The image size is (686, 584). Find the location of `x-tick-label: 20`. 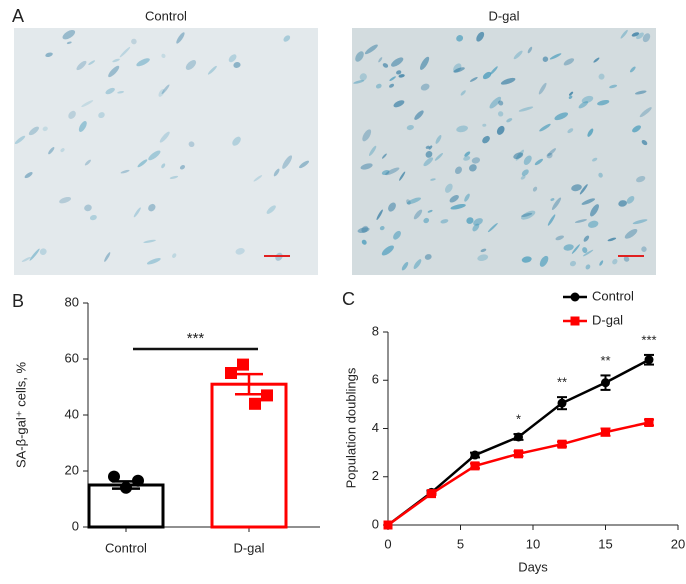

x-tick-label: 20 is located at coordinates (678, 543).